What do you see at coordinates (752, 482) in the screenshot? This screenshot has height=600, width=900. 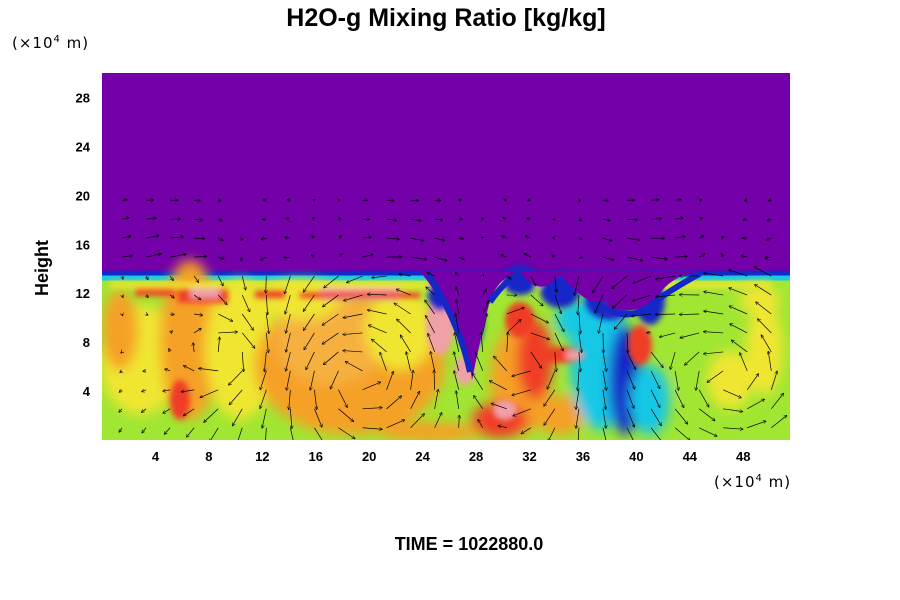 I see `x-axis-unit: (×104 m)` at bounding box center [752, 482].